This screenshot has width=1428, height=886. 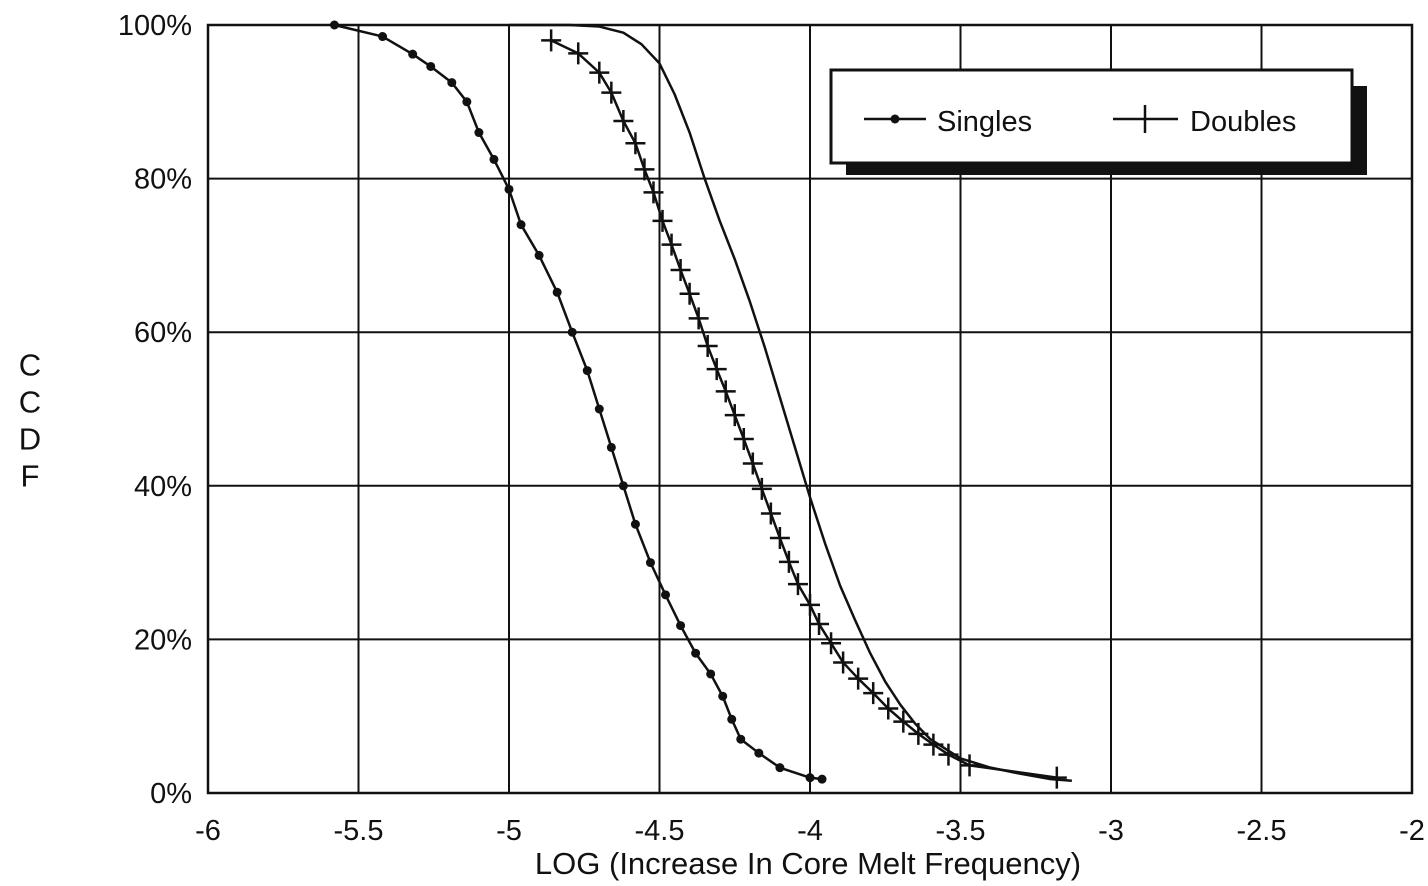 I want to click on x-tick-labels: -6 -5.5 -5 -4.5 -4 -3.5 -3 -2.5 -2, so click(x=810, y=831).